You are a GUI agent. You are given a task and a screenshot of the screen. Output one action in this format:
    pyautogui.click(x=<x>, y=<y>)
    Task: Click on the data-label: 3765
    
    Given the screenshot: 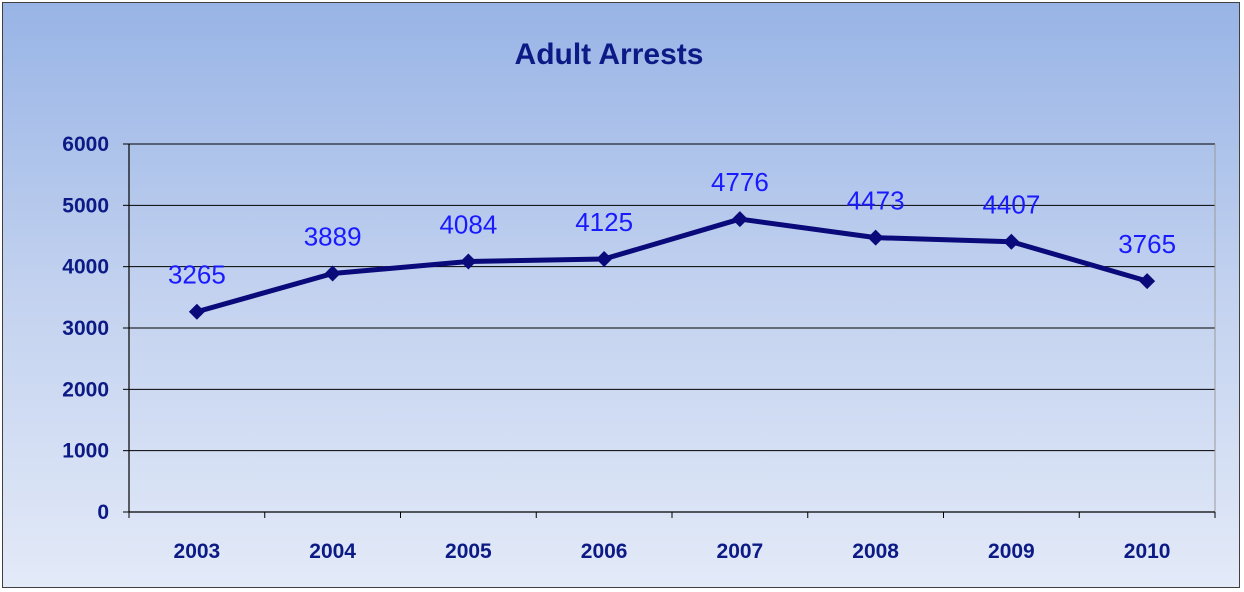 What is the action you would take?
    pyautogui.click(x=1147, y=244)
    